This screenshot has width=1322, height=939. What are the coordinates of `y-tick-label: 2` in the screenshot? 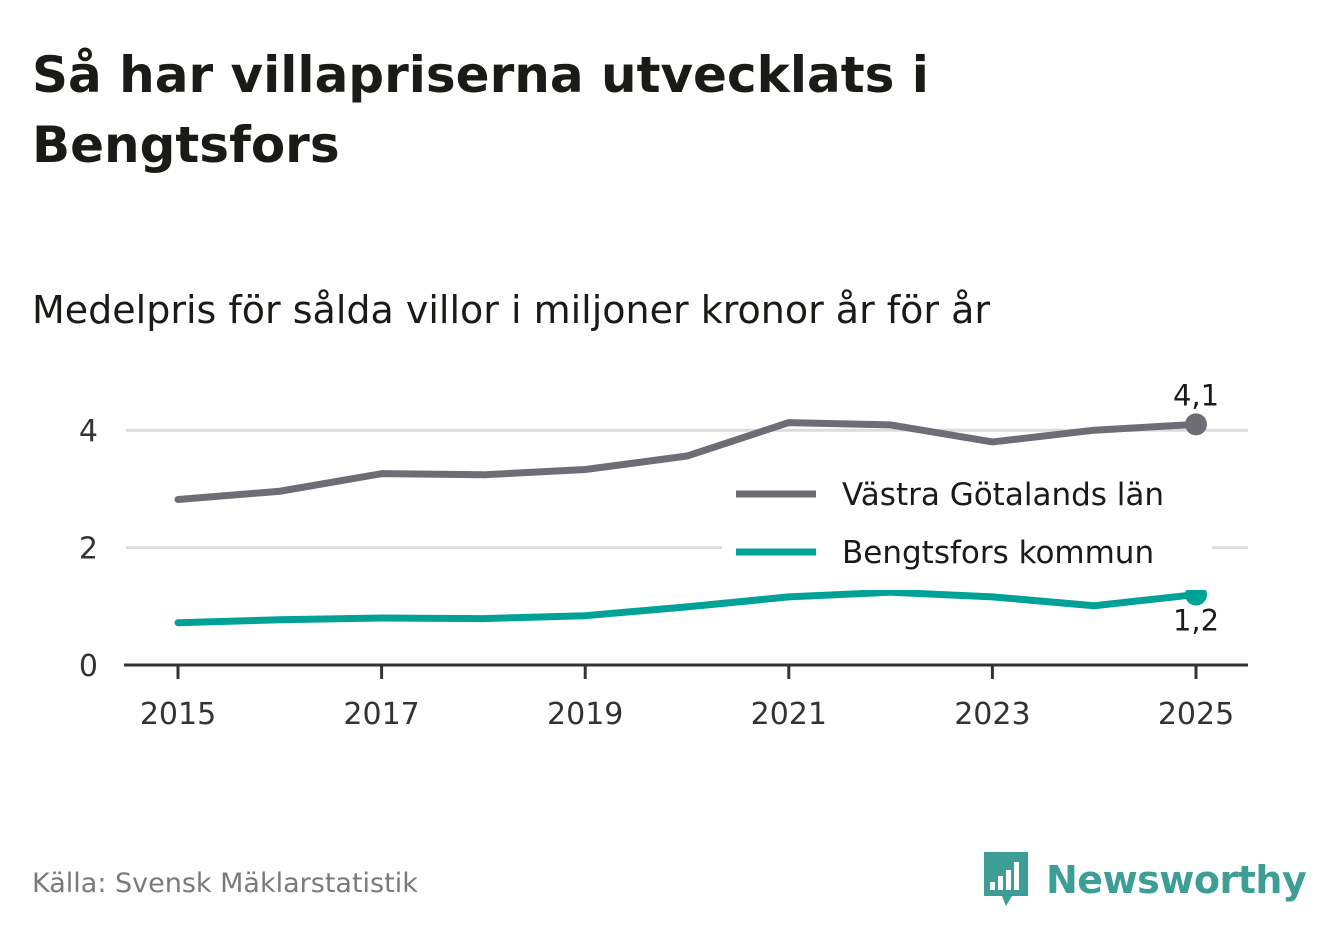 It's located at (88, 549).